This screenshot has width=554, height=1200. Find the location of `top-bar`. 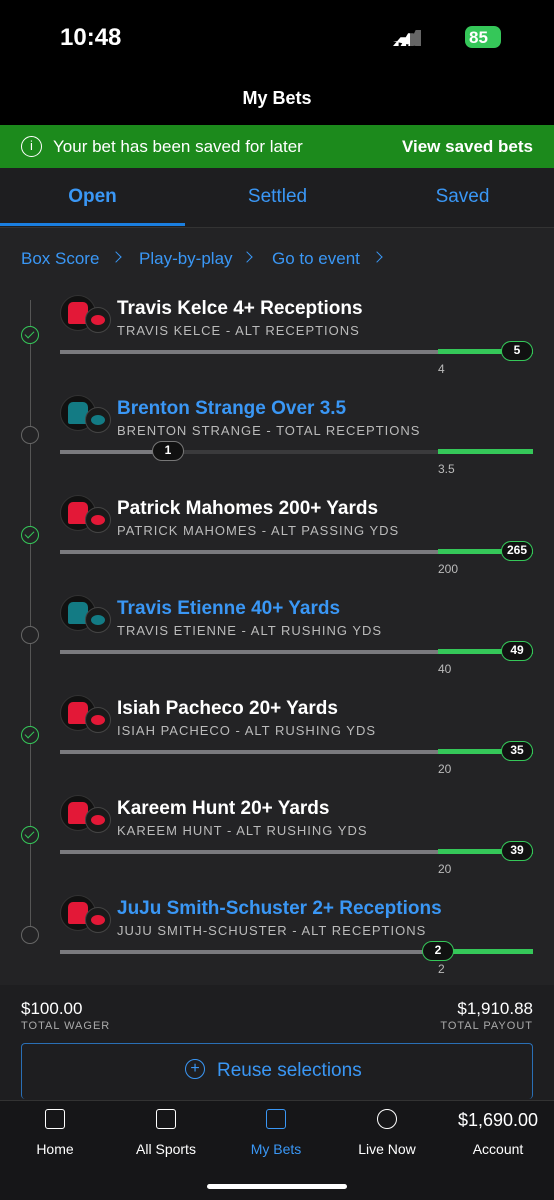

top-bar is located at coordinates (277, 62).